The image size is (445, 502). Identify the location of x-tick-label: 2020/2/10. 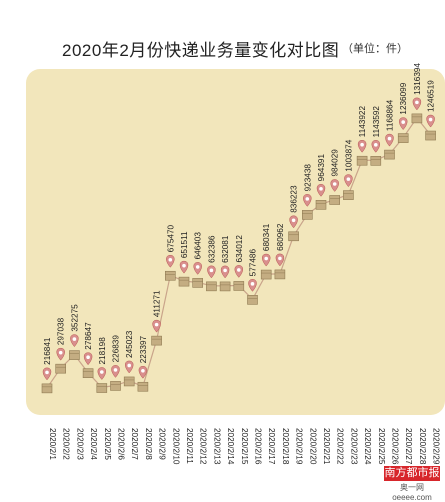
(175, 446).